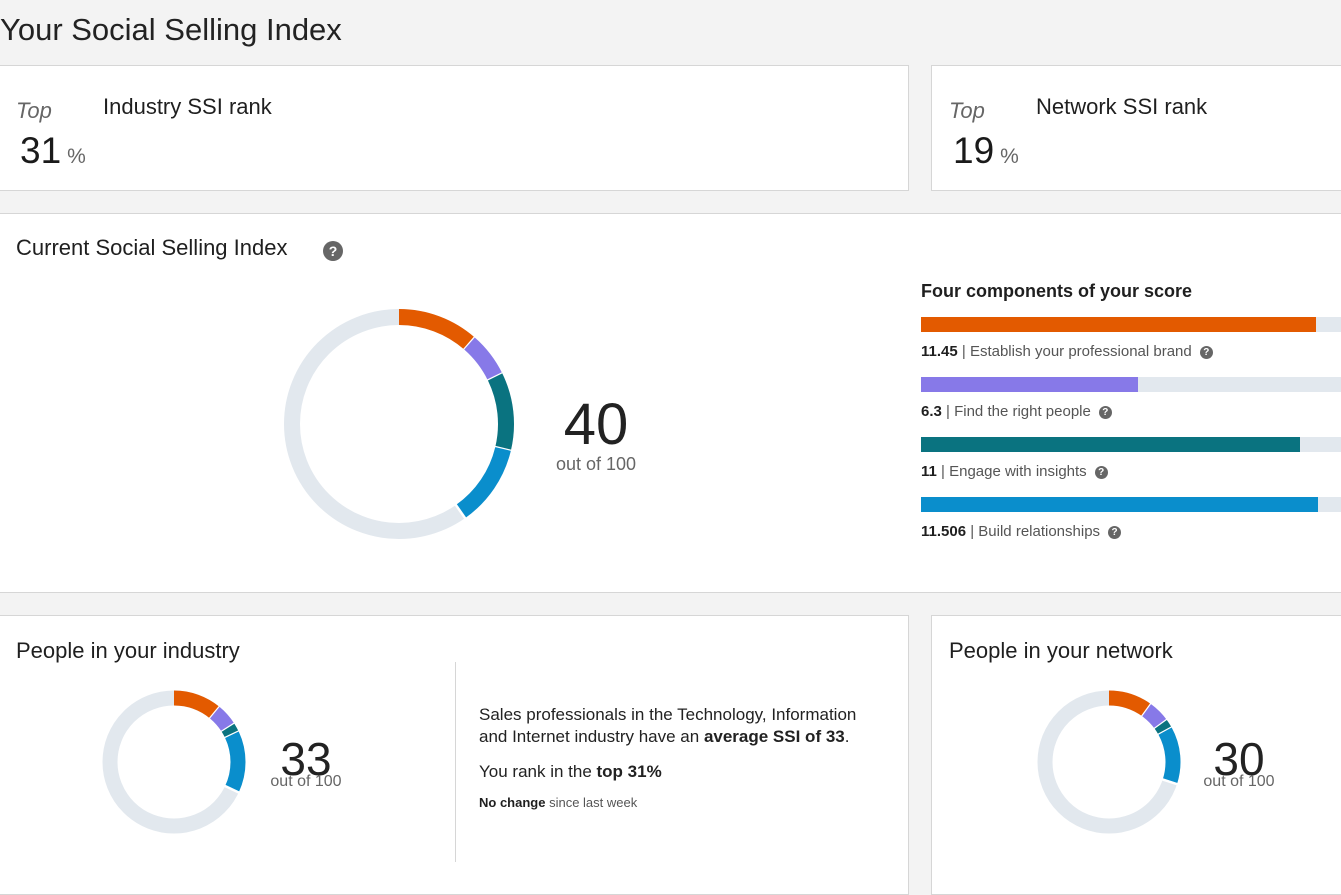 Image resolution: width=1341 pixels, height=895 pixels. What do you see at coordinates (1130, 703) in the screenshot?
I see `network-donut-segment-brand` at bounding box center [1130, 703].